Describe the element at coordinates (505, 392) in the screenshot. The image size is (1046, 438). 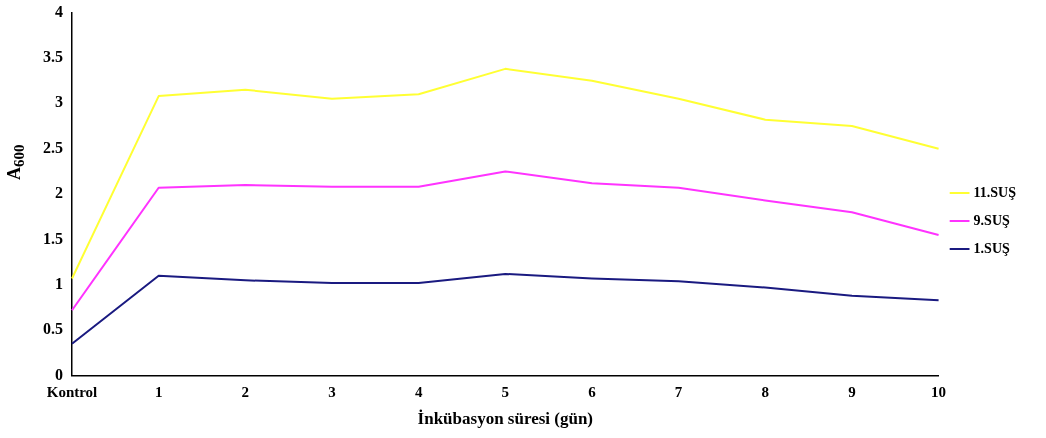
I see `x-tick-label: 5` at that location.